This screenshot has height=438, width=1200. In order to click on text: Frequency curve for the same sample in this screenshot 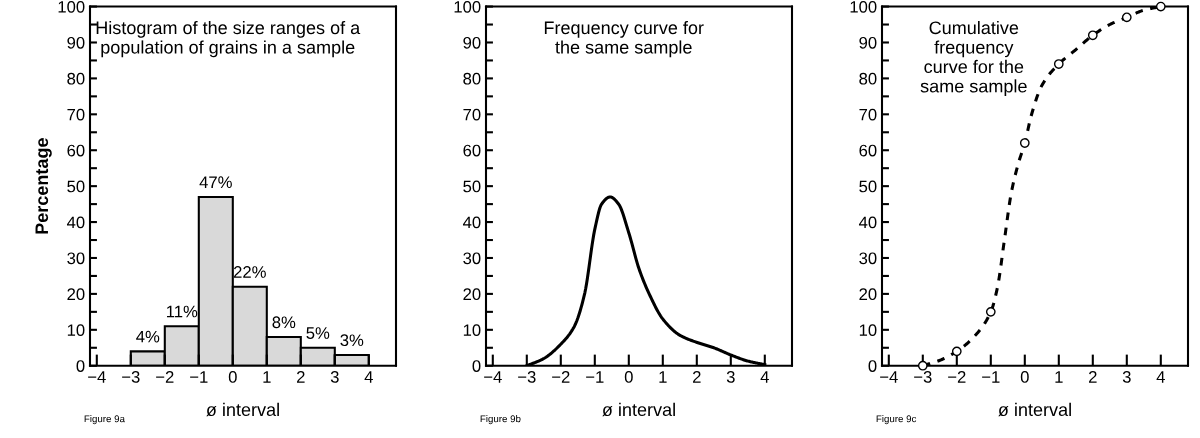, I will do `click(624, 39)`.